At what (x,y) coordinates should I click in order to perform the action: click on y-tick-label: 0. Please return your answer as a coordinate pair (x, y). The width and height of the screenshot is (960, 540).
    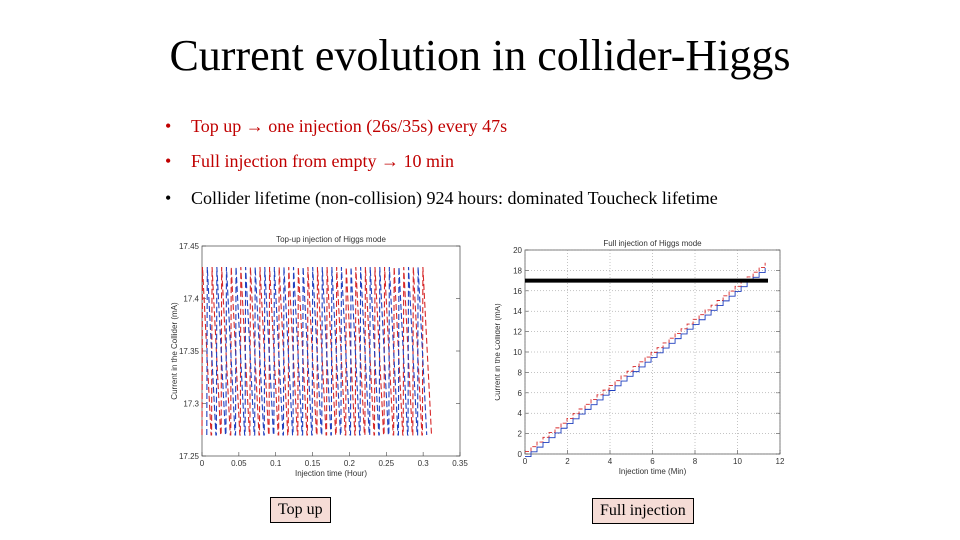
    Looking at the image, I should click on (520, 454).